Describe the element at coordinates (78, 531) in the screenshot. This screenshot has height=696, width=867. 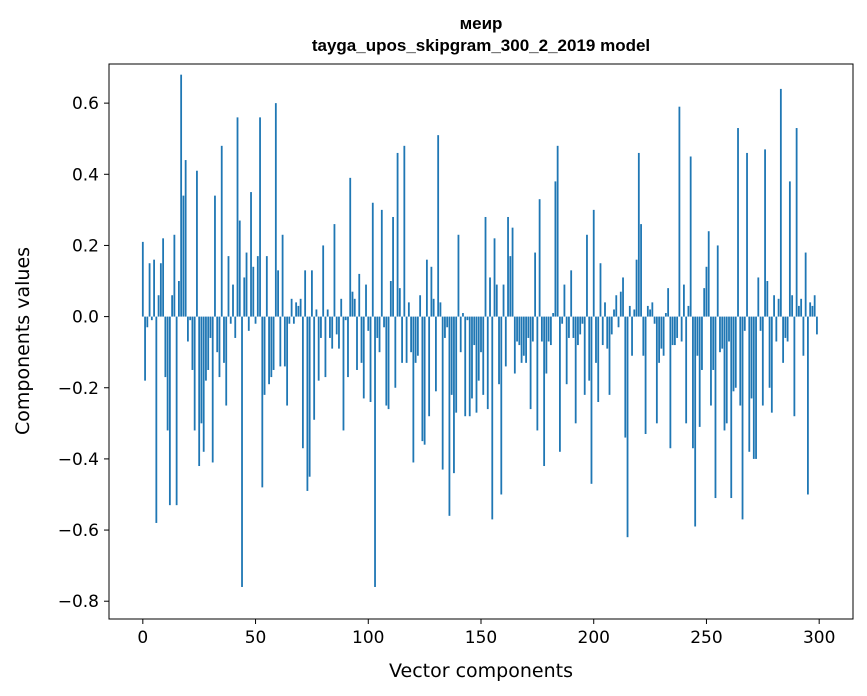
I see `y-tick-label: −0.6` at that location.